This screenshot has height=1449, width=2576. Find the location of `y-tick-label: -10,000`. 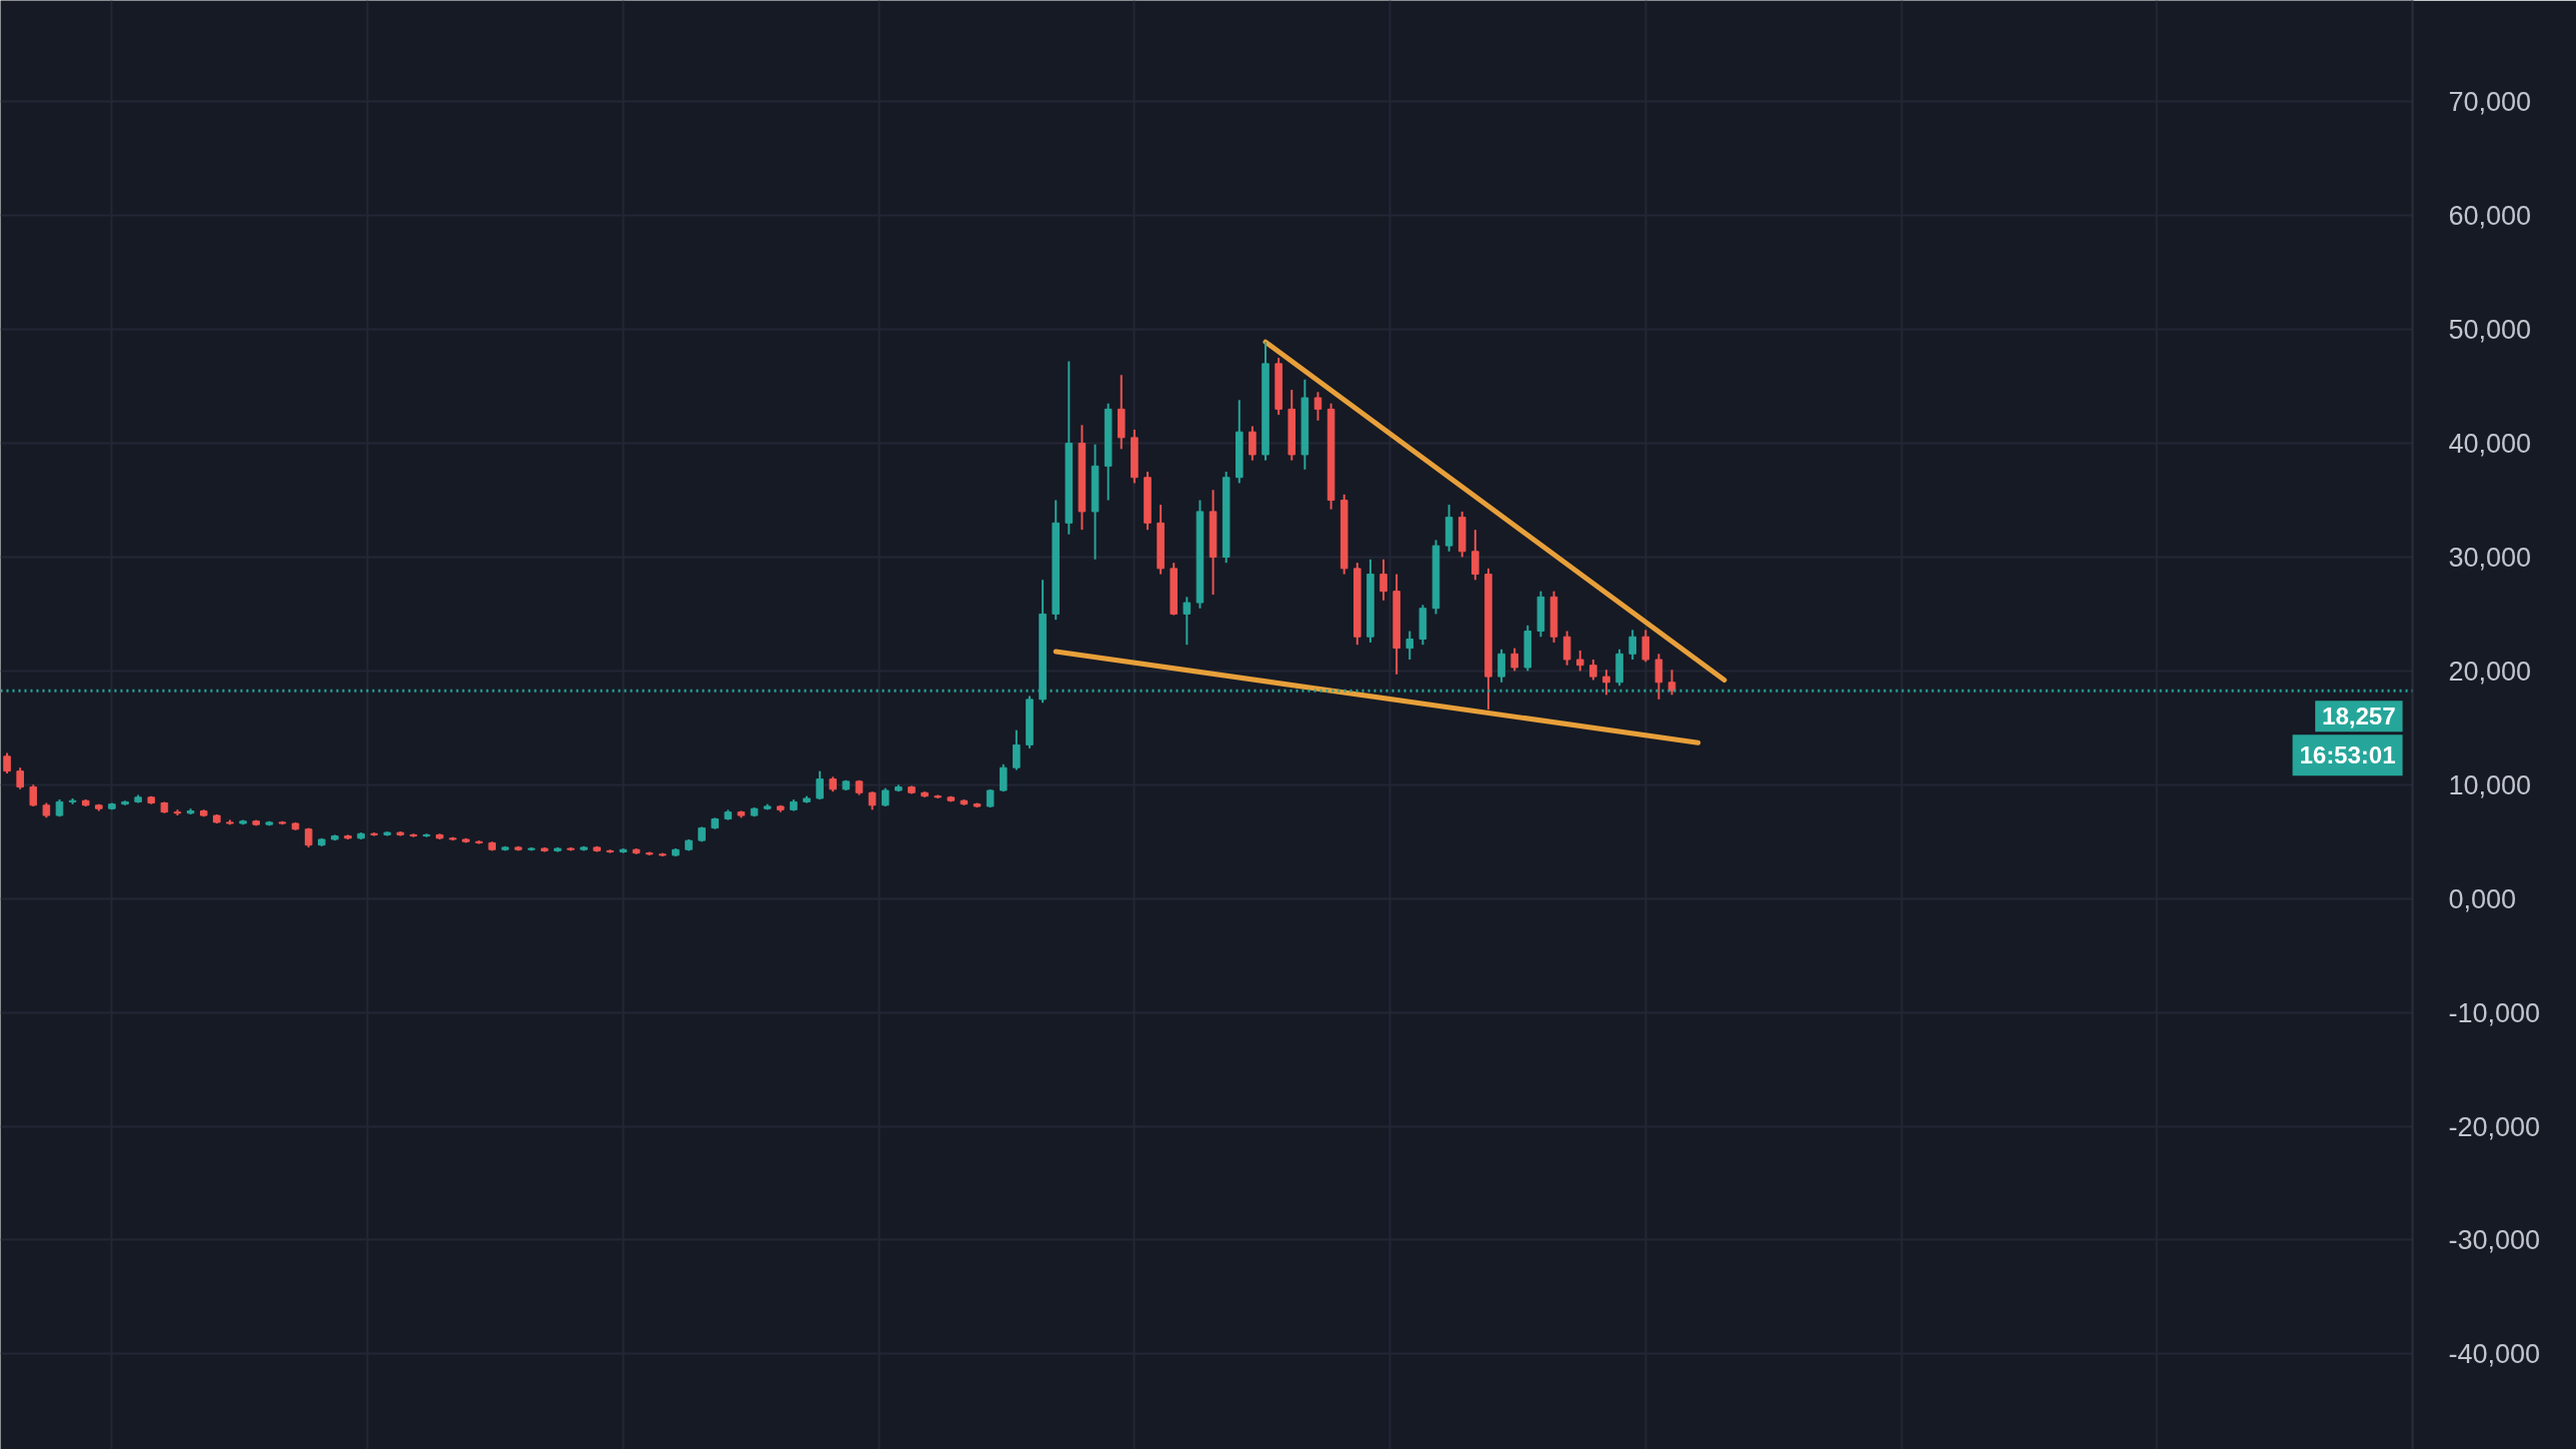

y-tick-label: -10,000 is located at coordinates (2494, 1012).